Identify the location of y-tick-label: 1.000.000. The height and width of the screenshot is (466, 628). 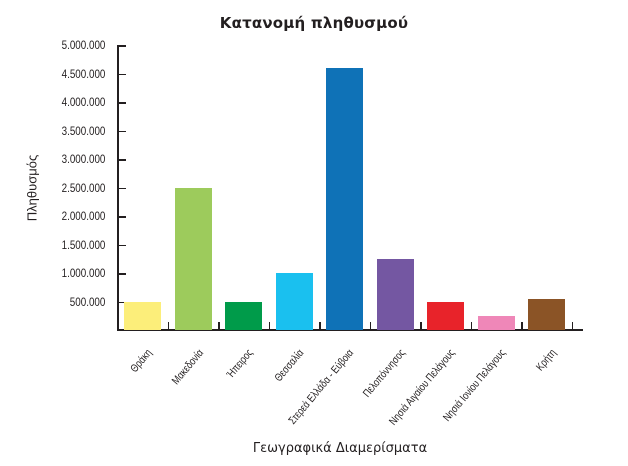
(83, 273).